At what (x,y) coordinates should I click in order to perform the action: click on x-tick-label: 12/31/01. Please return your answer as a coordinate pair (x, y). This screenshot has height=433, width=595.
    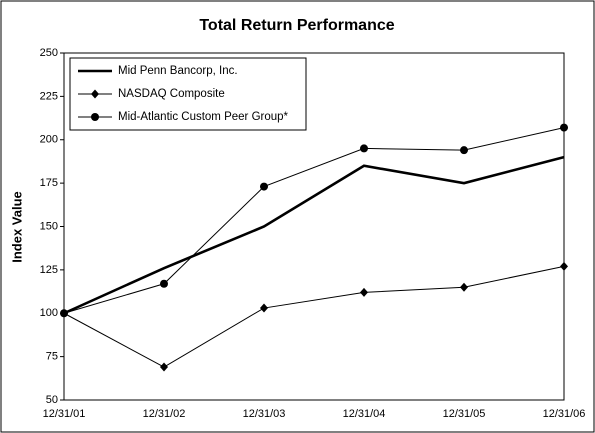
    Looking at the image, I should click on (64, 414).